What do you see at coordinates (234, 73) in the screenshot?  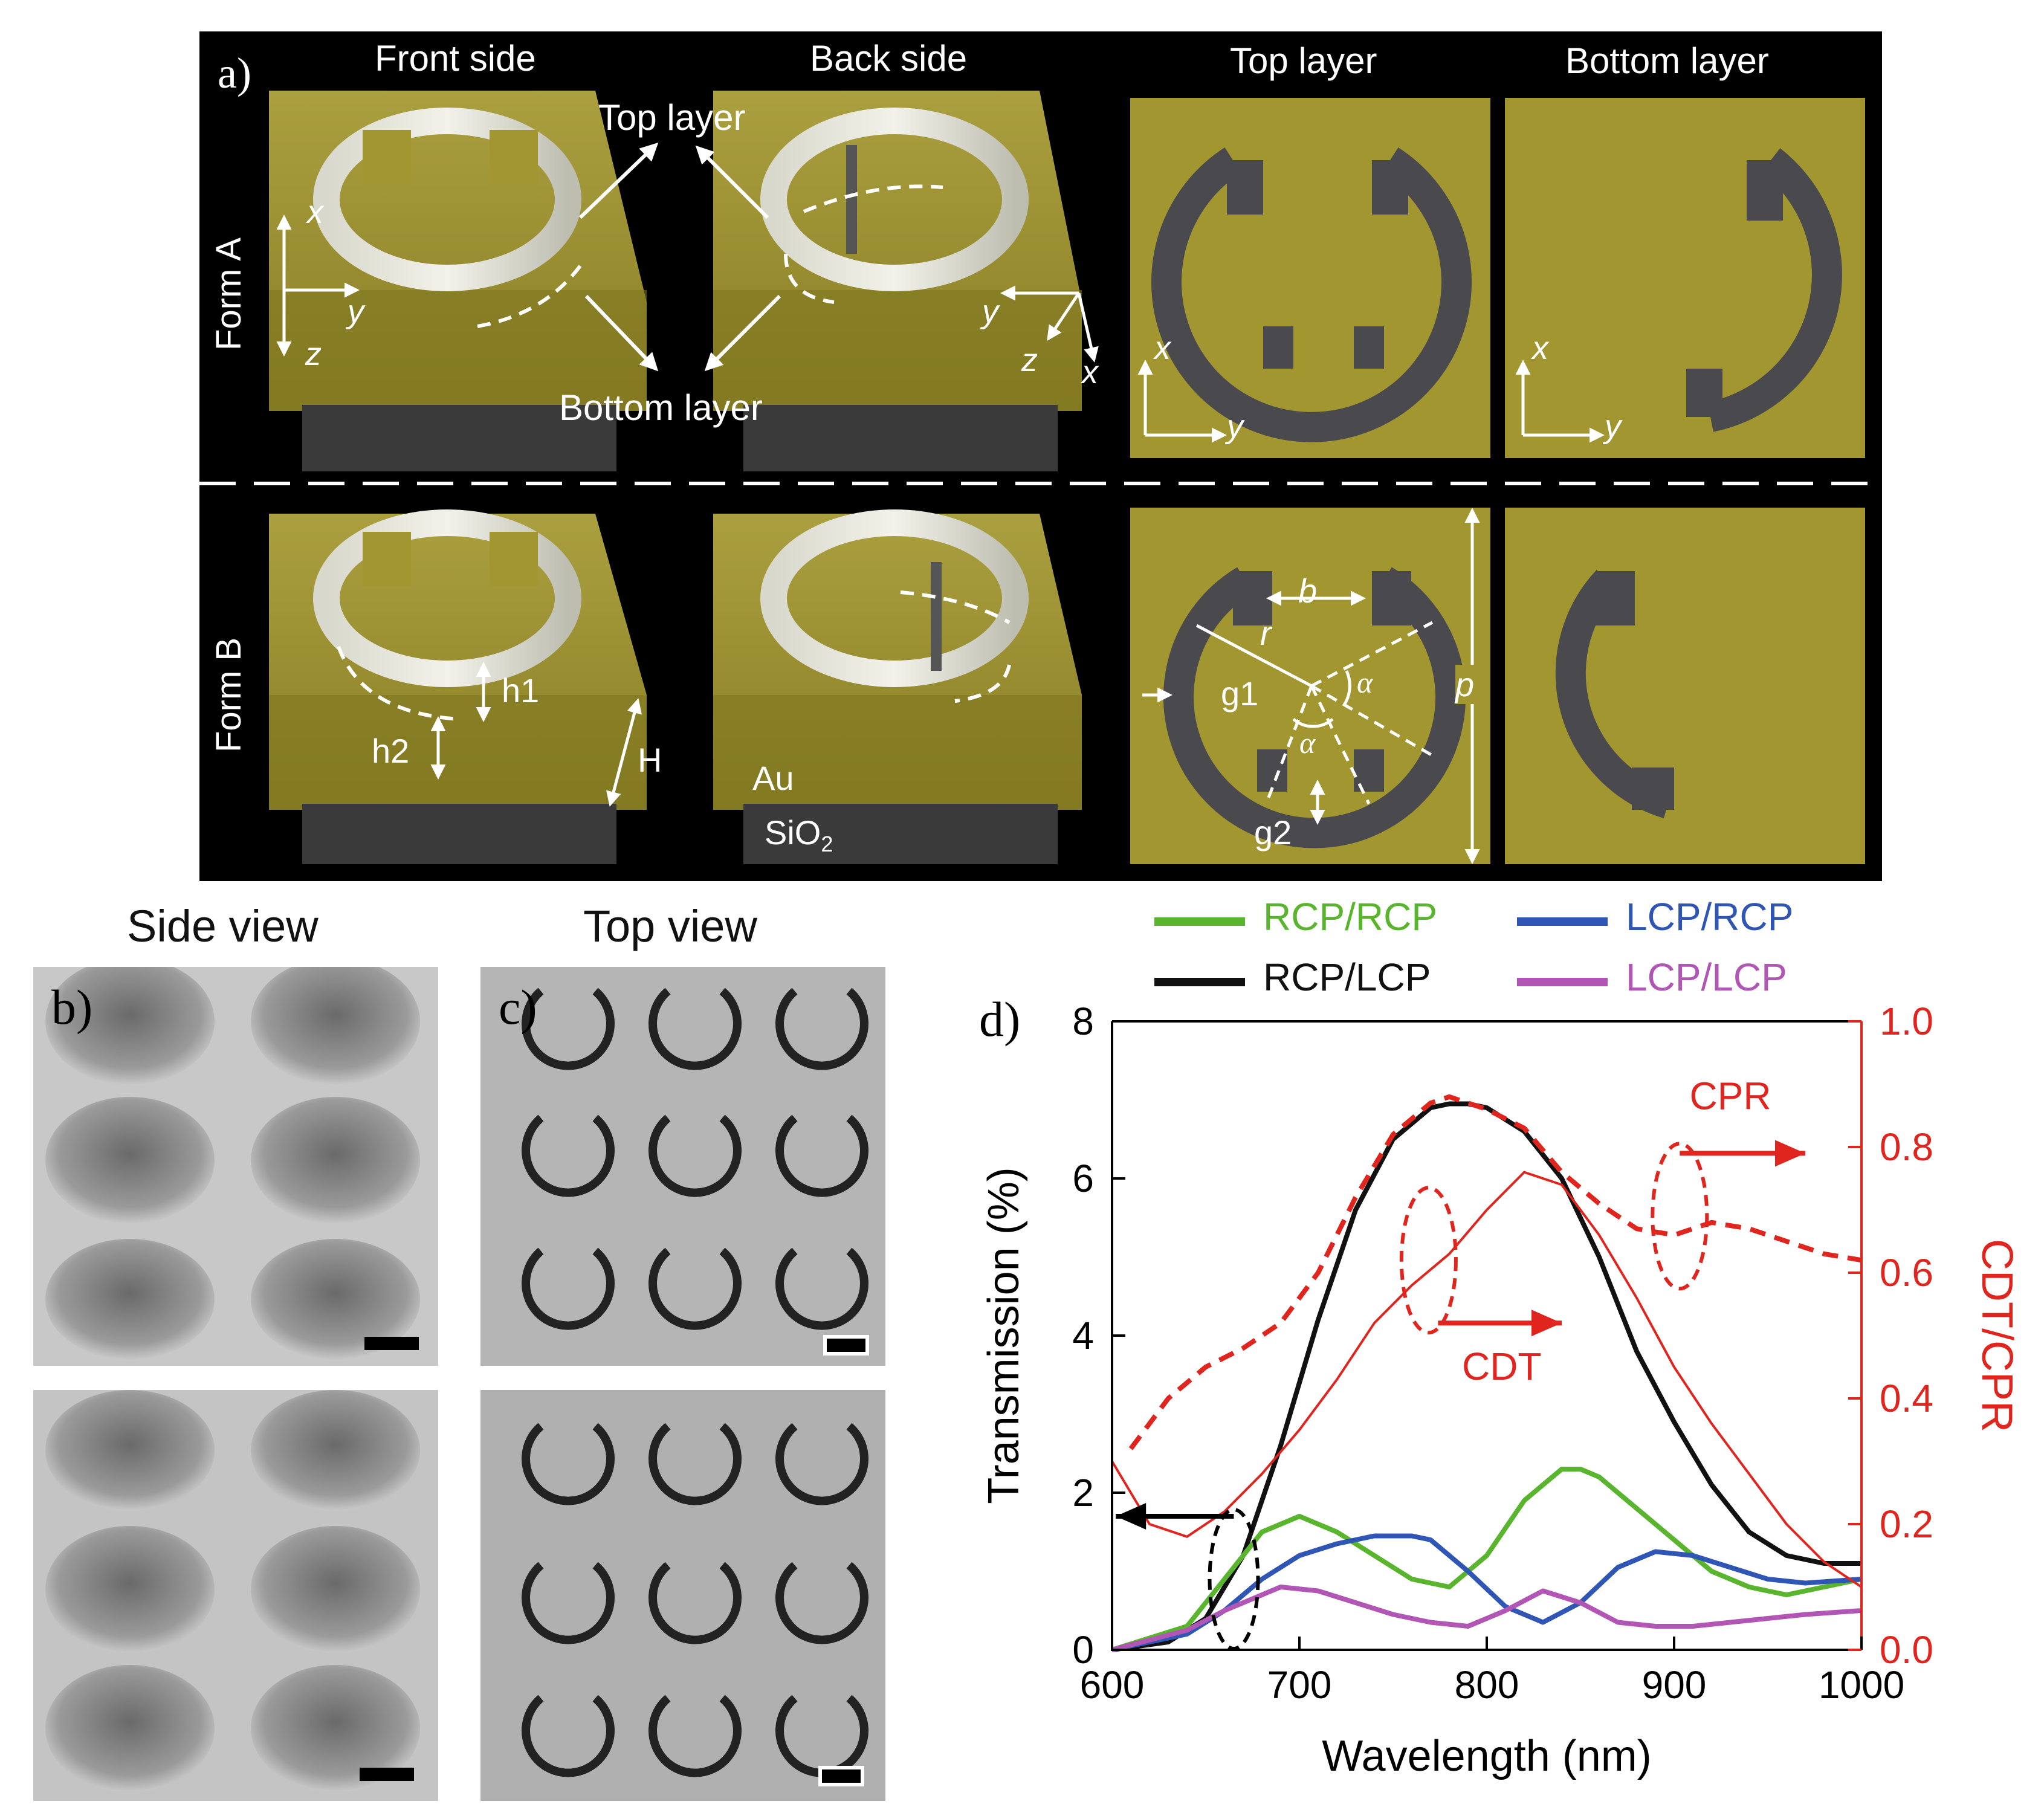 I see `panel-a-label: a)` at bounding box center [234, 73].